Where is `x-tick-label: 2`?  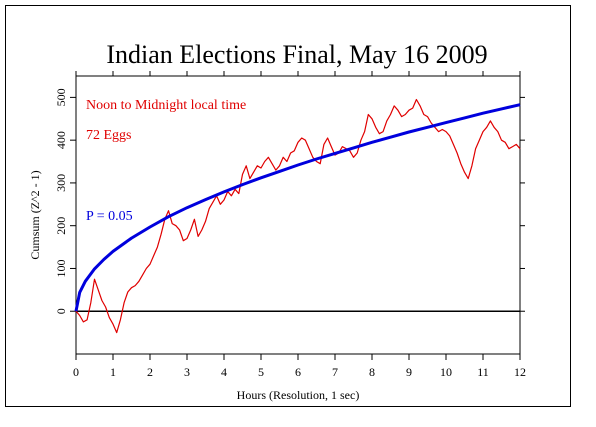 x-tick-label: 2 is located at coordinates (150, 372).